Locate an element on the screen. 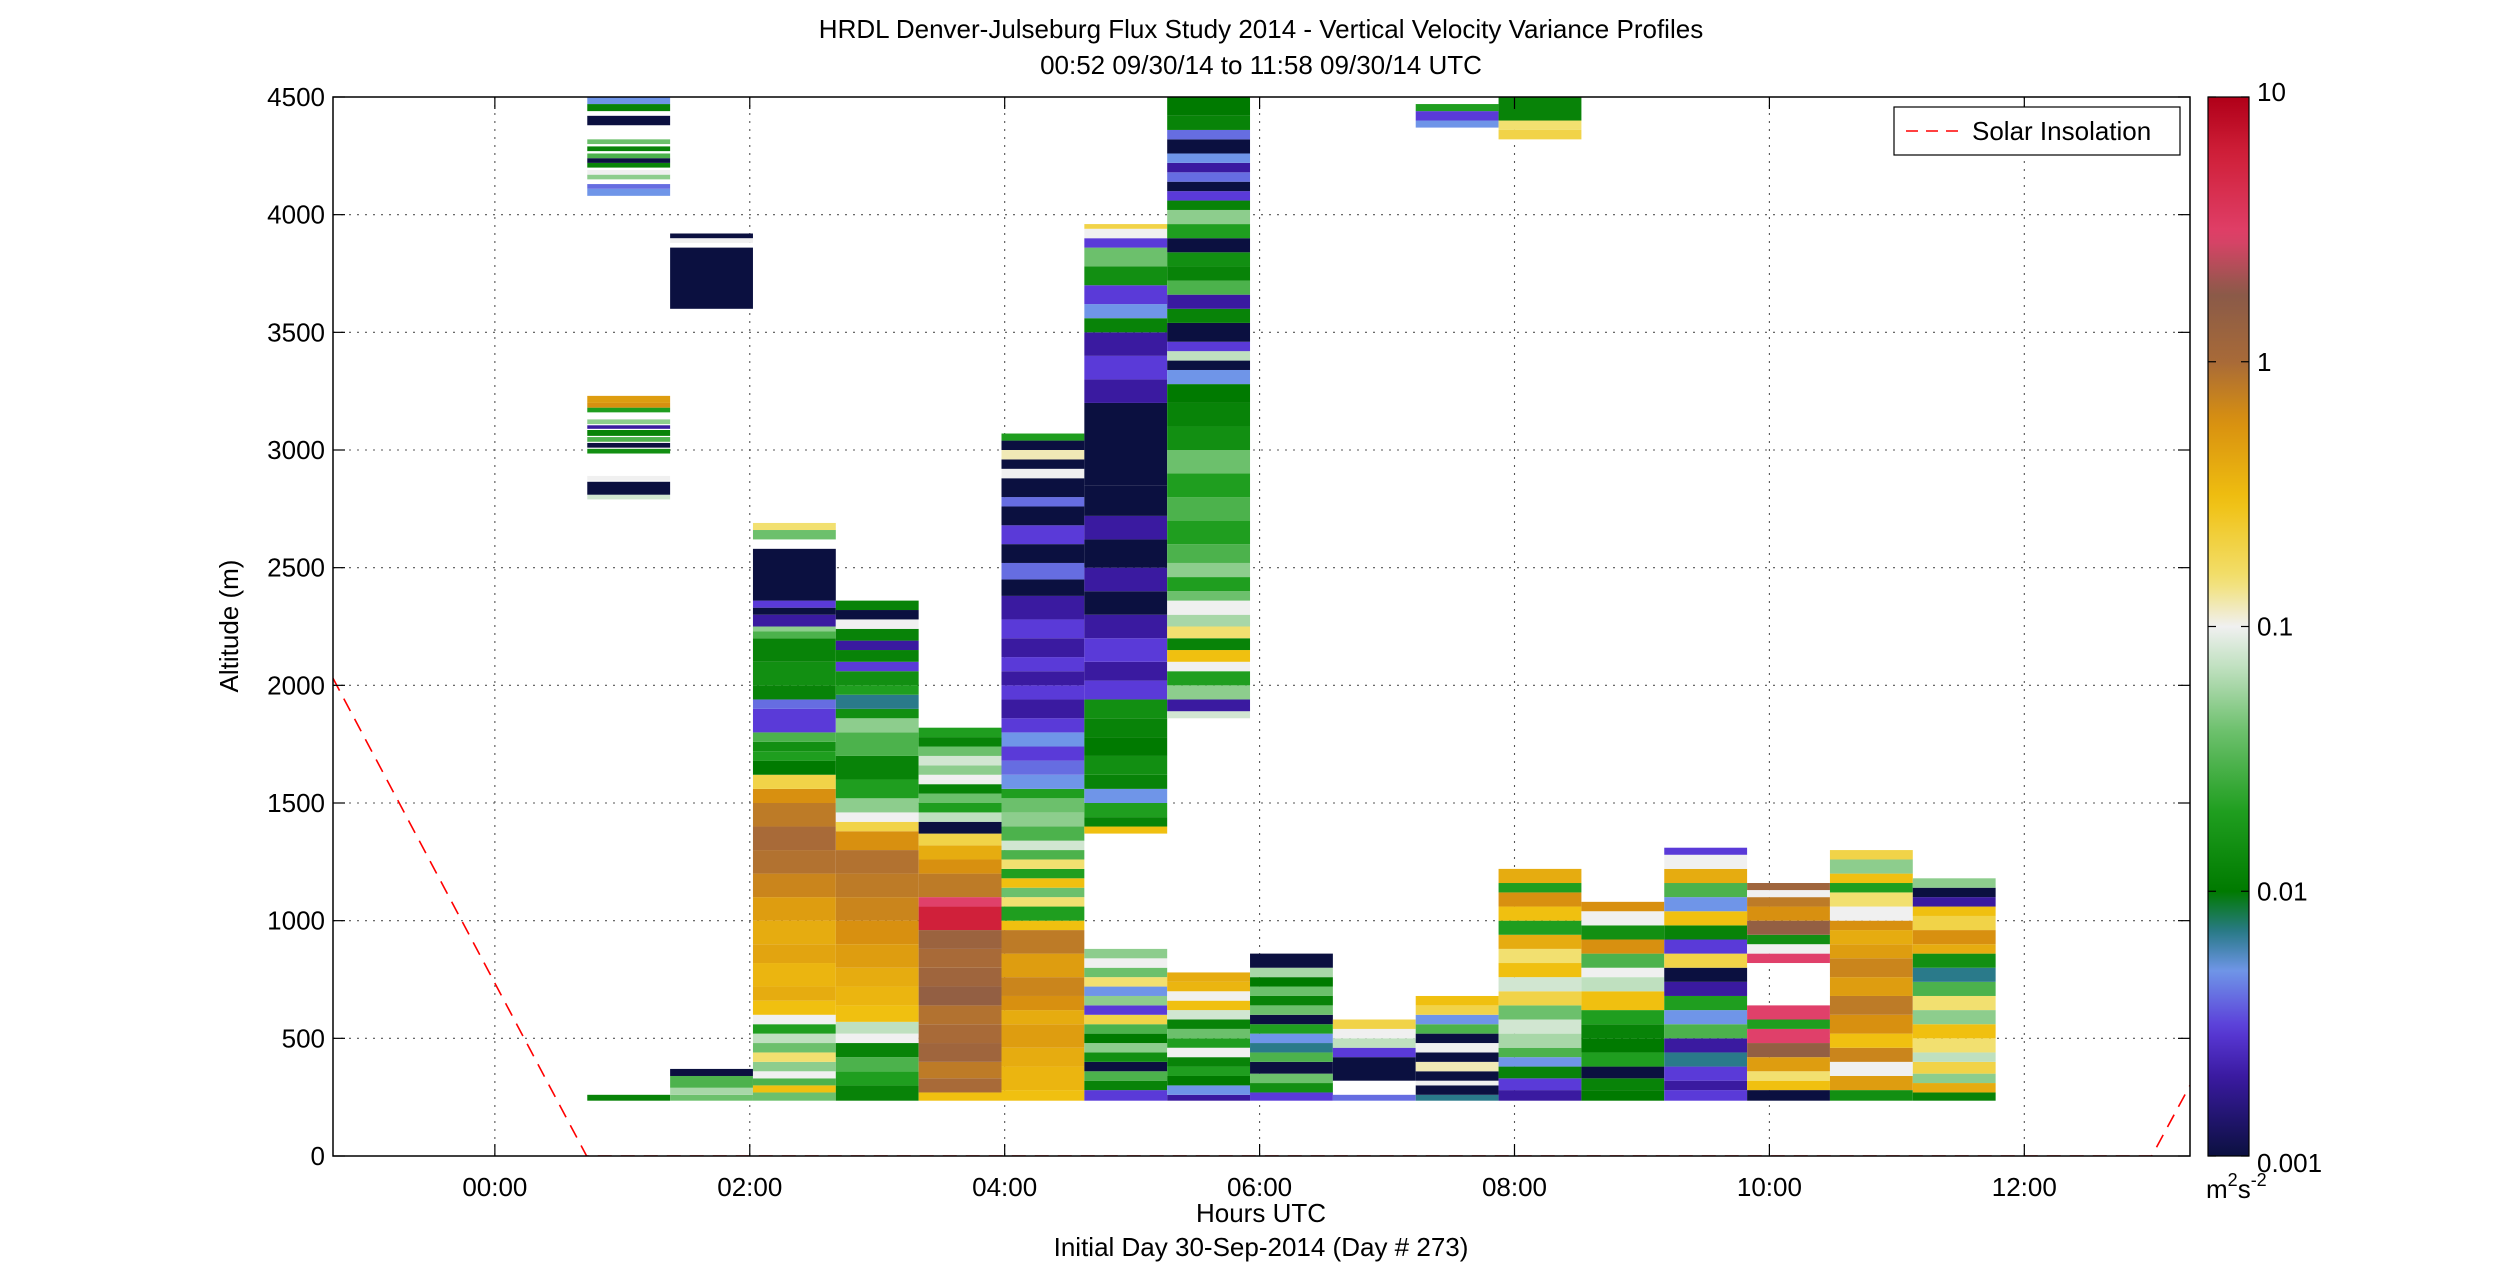 Image resolution: width=2515 pixels, height=1282 pixels. legend-box is located at coordinates (2037, 131).